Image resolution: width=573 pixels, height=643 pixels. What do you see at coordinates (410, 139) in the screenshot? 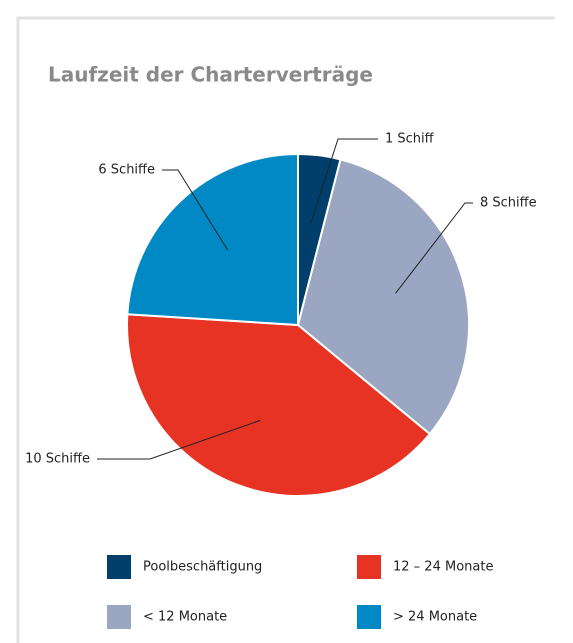
I see `data-label: 1 Schiff` at bounding box center [410, 139].